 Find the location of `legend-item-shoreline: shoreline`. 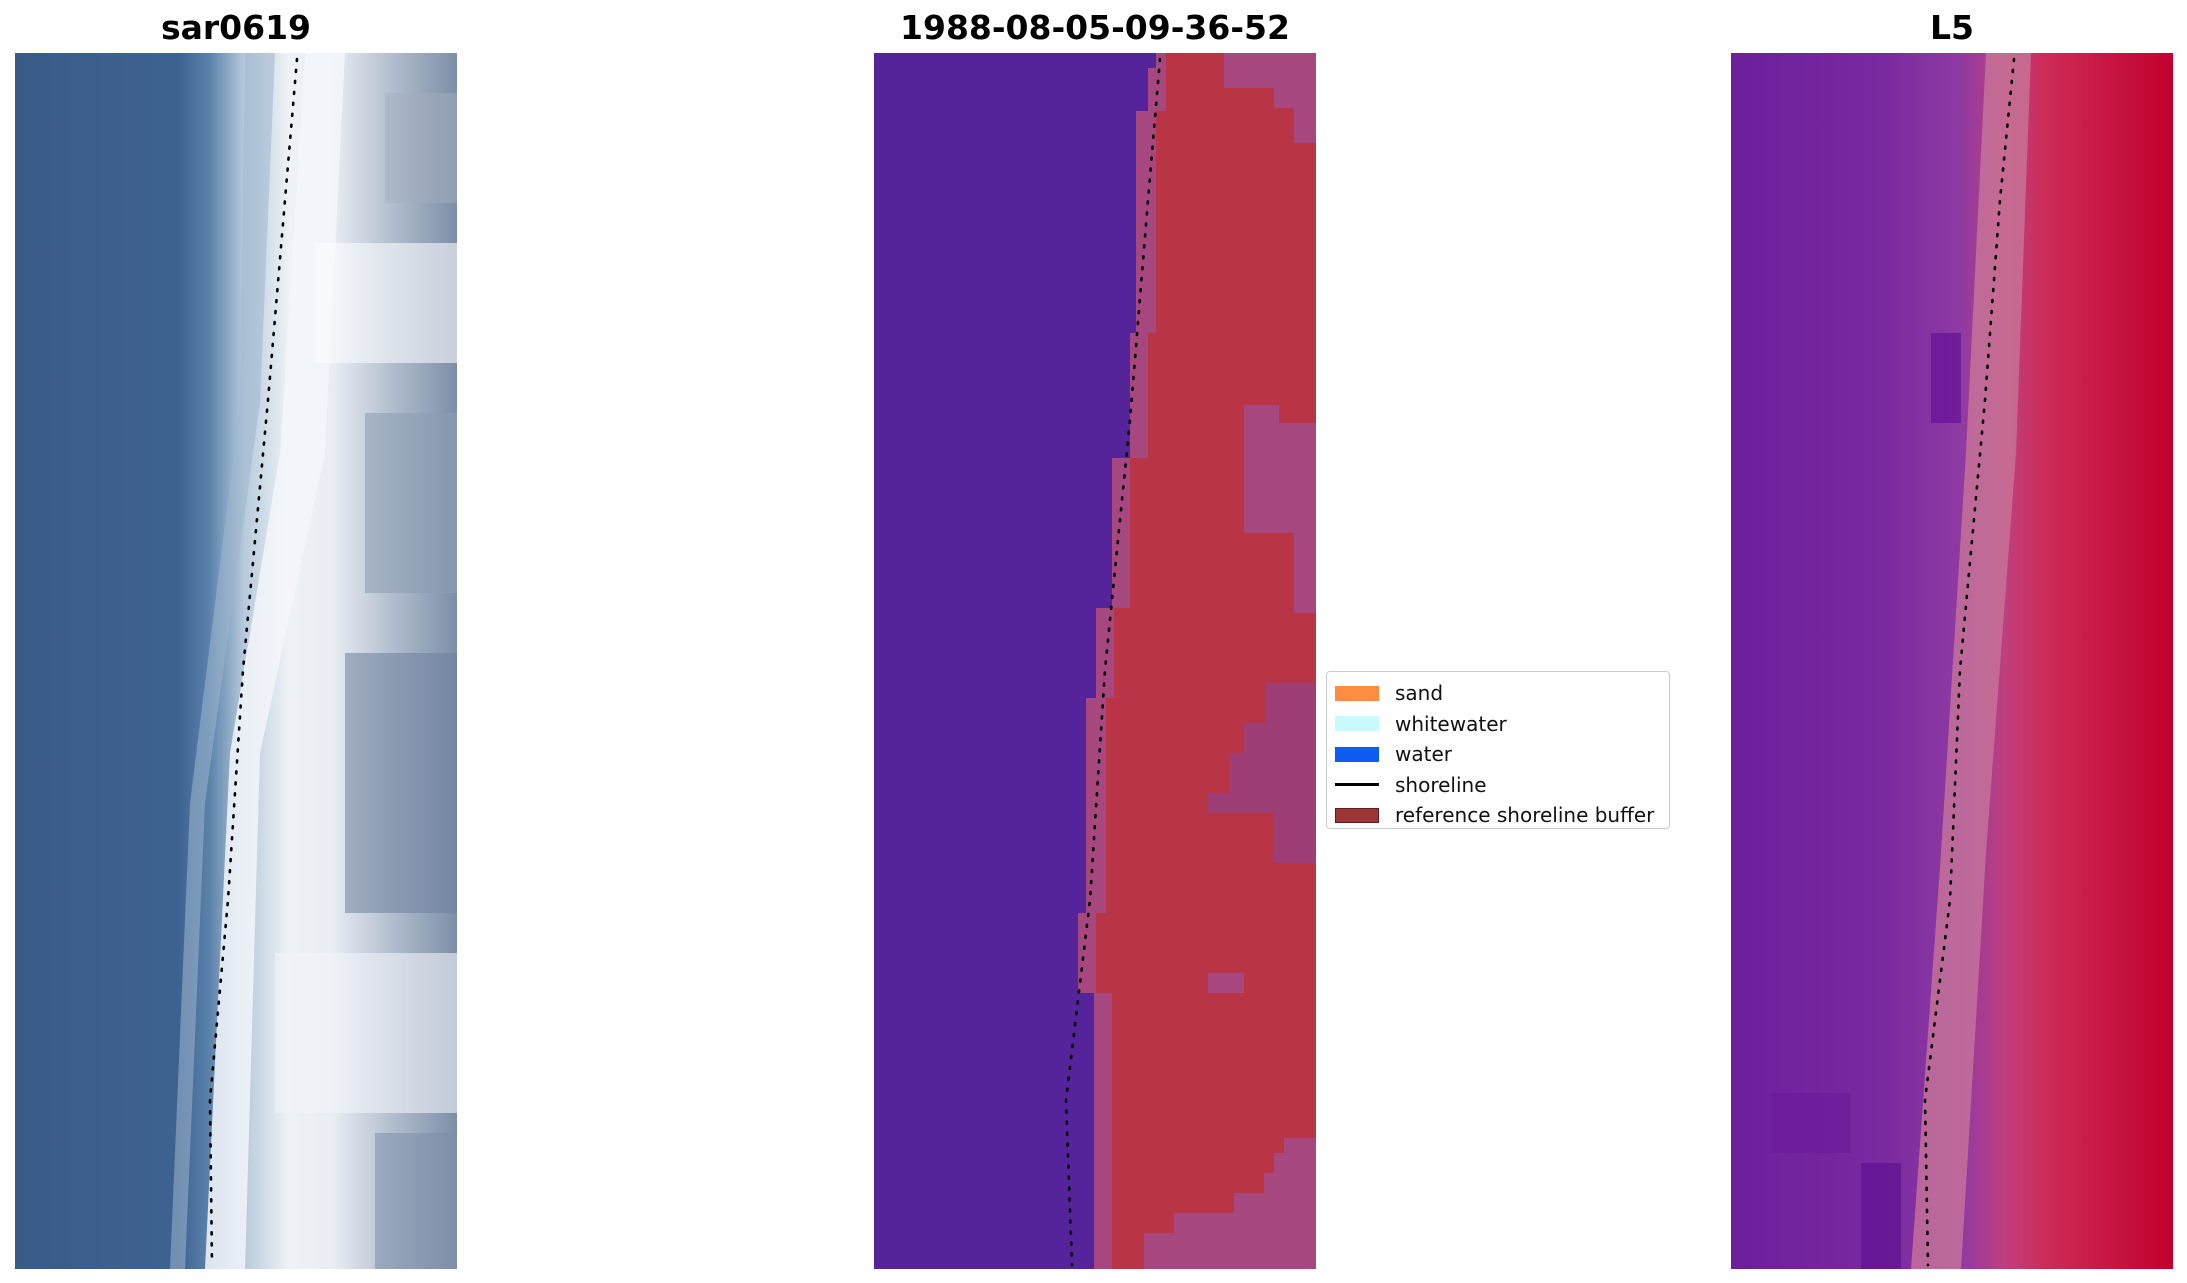

legend-item-shoreline: shoreline is located at coordinates (1498, 785).